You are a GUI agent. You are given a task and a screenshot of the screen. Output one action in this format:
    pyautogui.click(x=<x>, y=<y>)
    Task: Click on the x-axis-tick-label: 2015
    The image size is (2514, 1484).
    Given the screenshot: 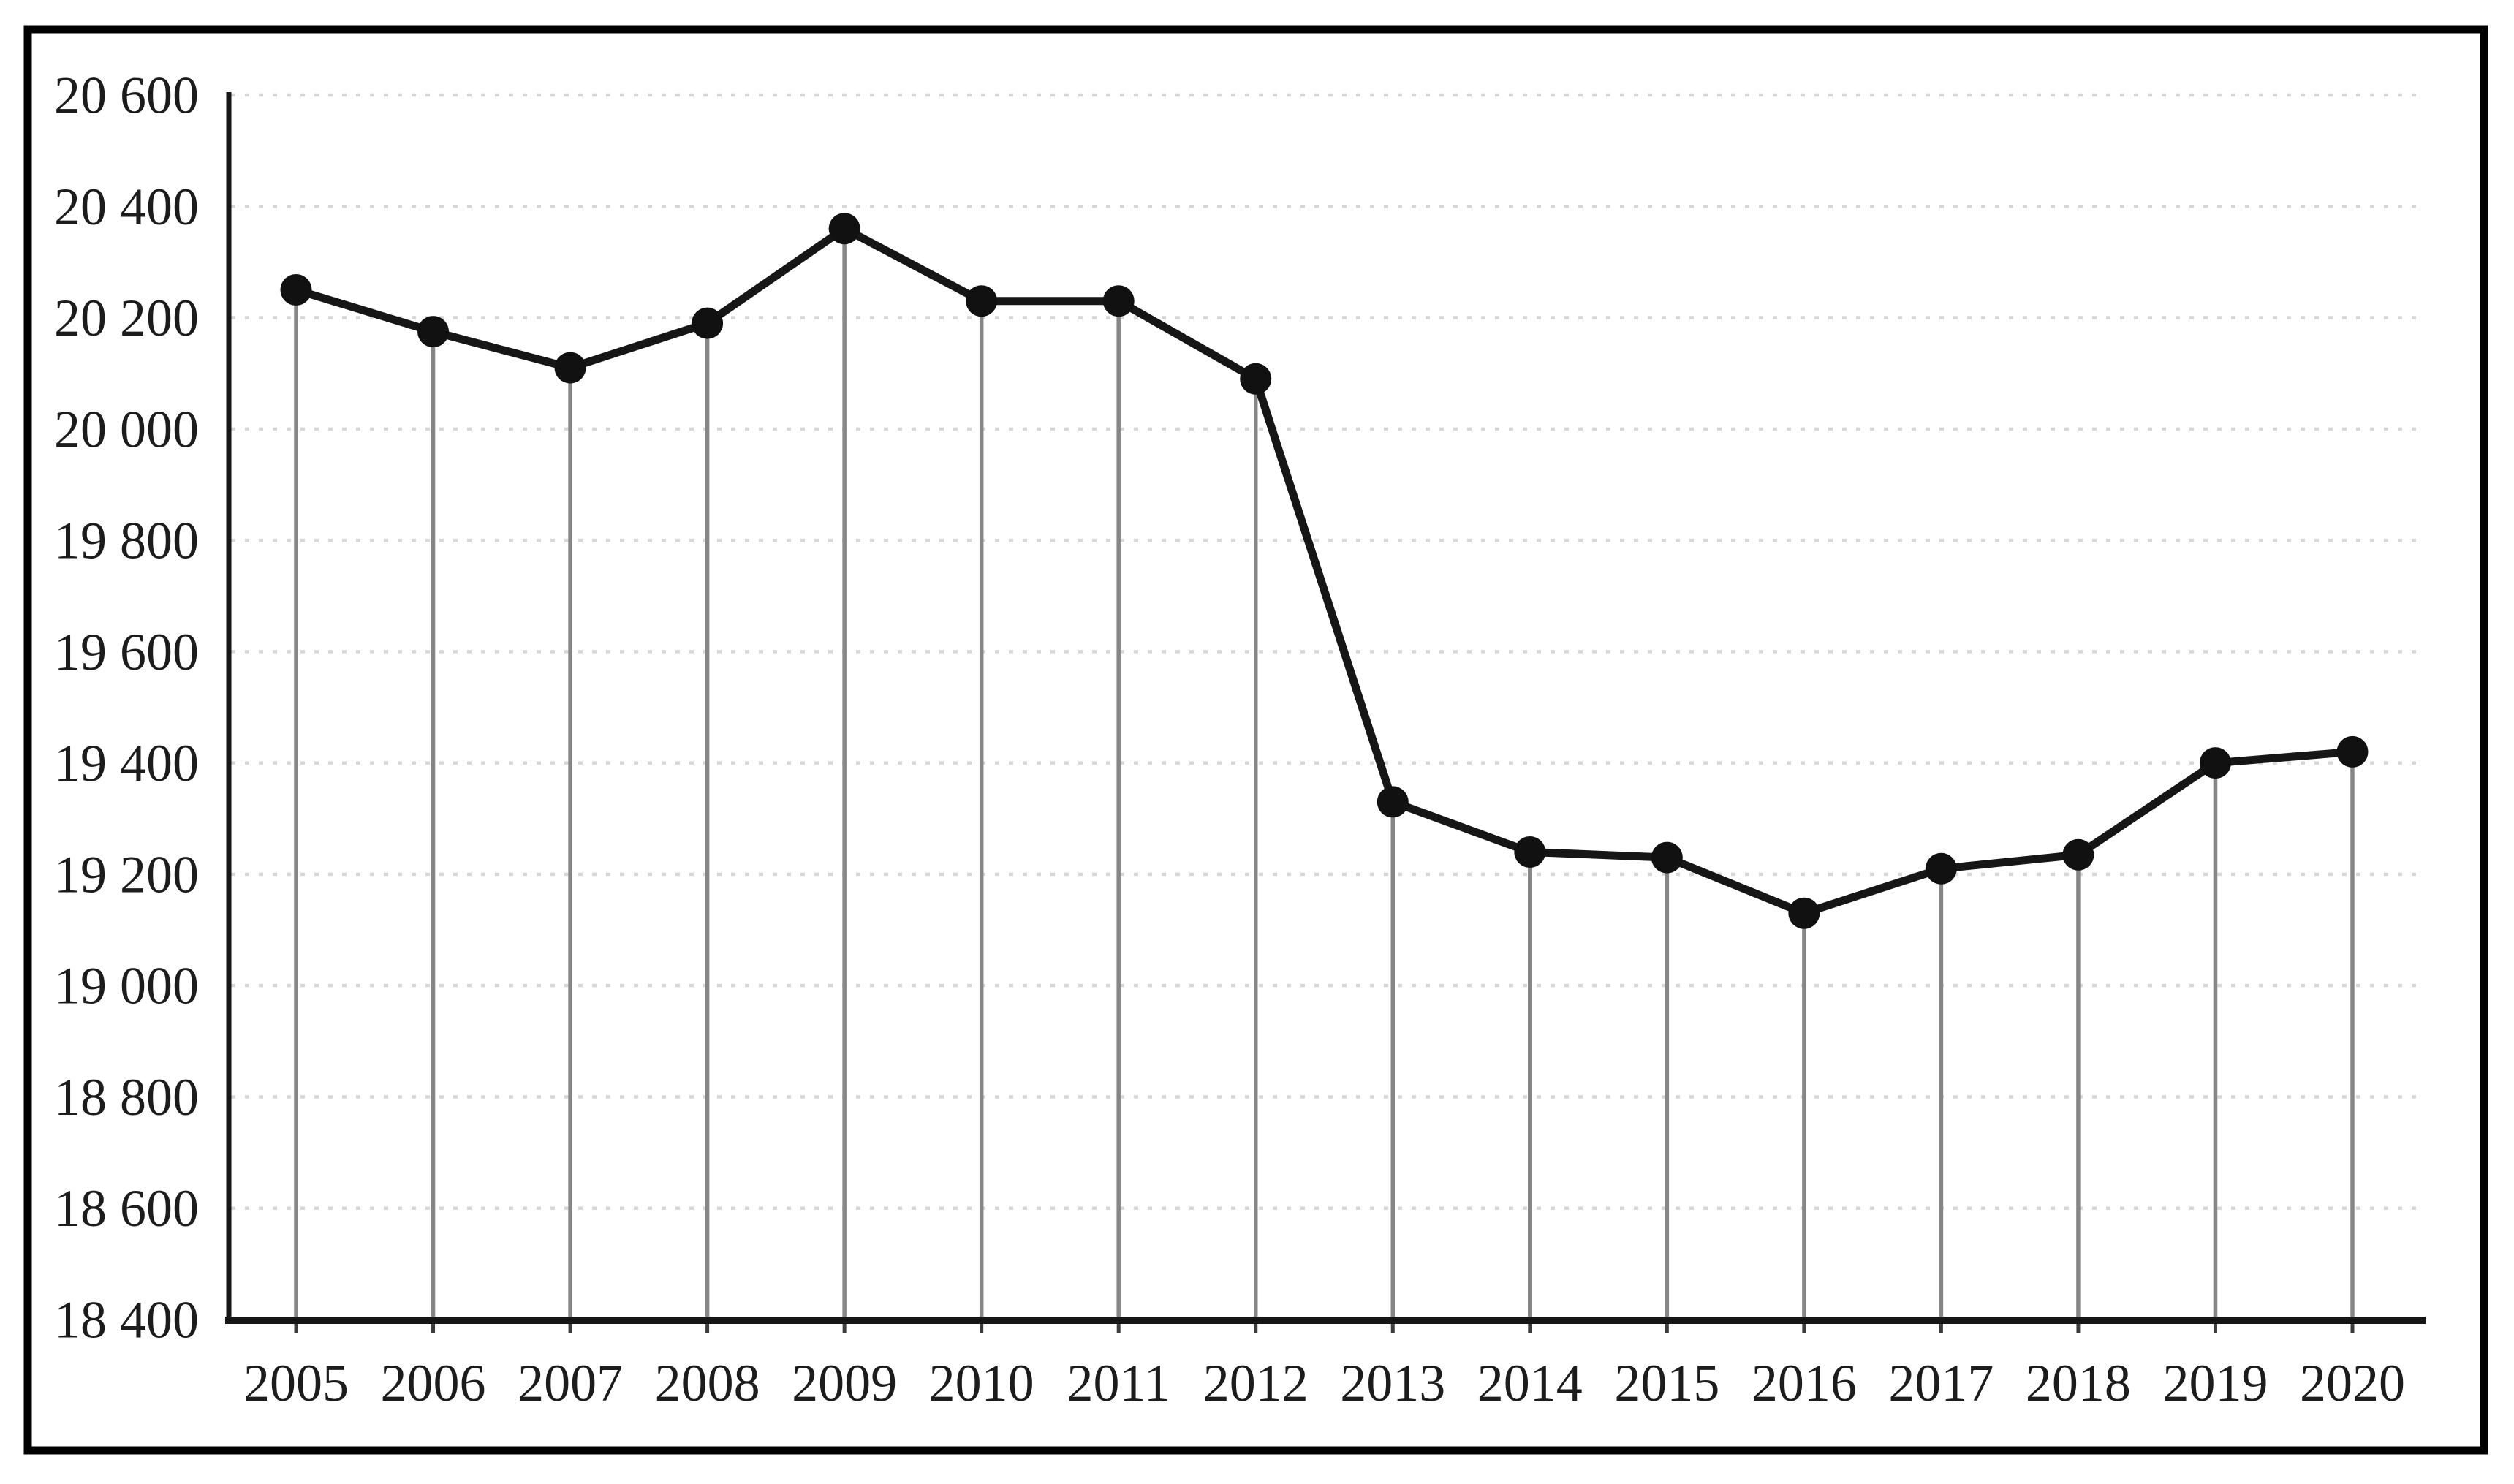 What is the action you would take?
    pyautogui.click(x=1666, y=1383)
    